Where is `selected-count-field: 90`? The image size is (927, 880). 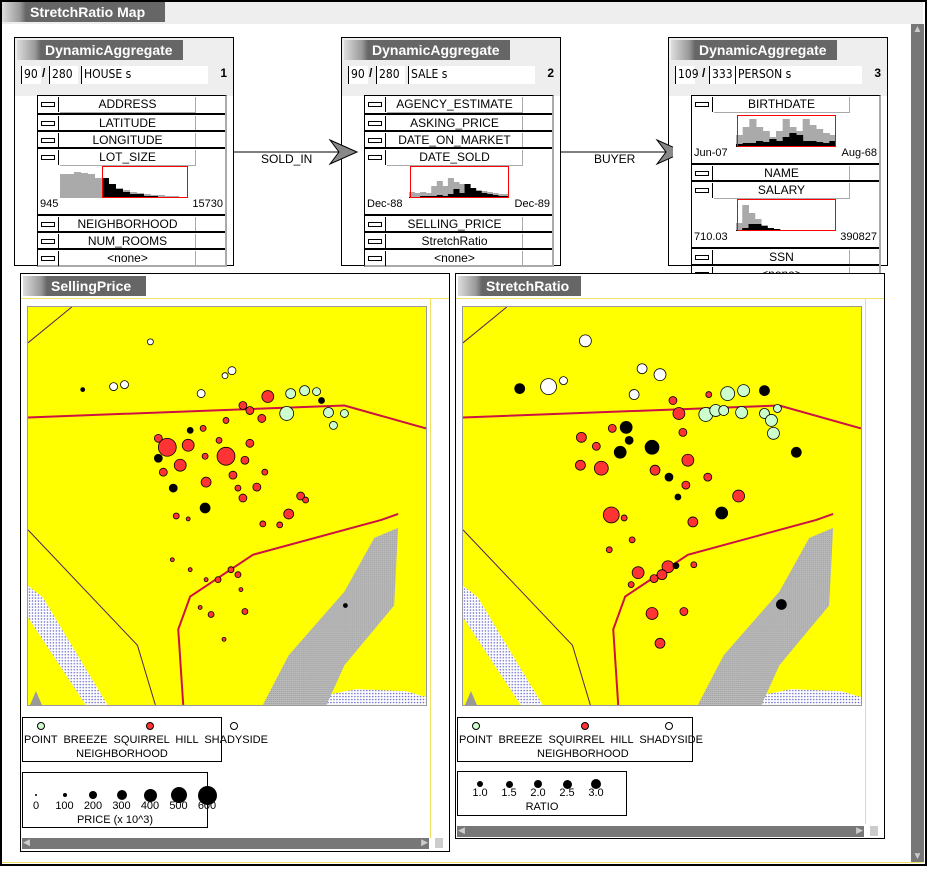 selected-count-field: 90 is located at coordinates (31, 75).